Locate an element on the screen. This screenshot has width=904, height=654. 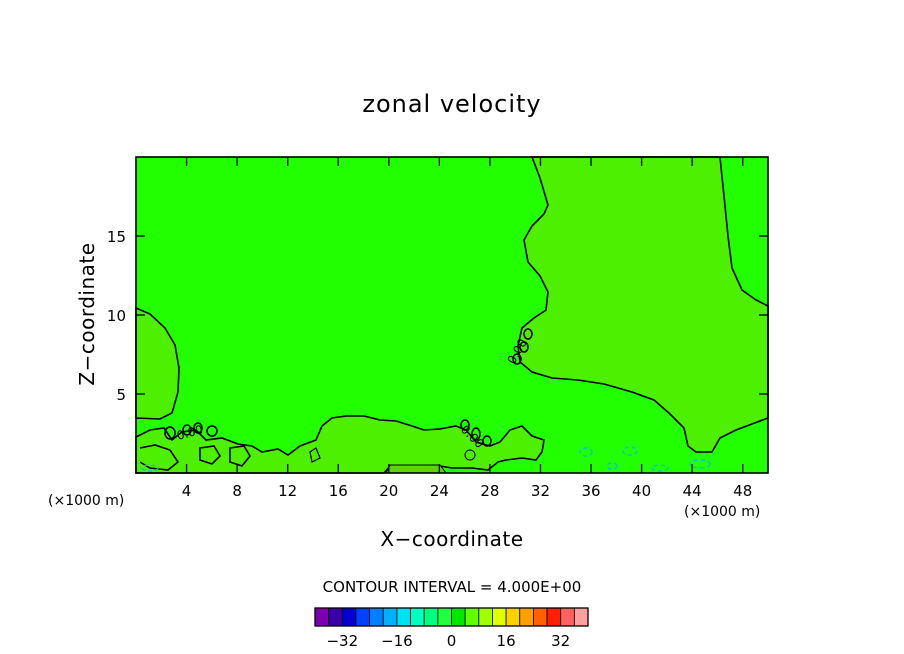
colorbar-tick-label: −16 is located at coordinates (397, 641).